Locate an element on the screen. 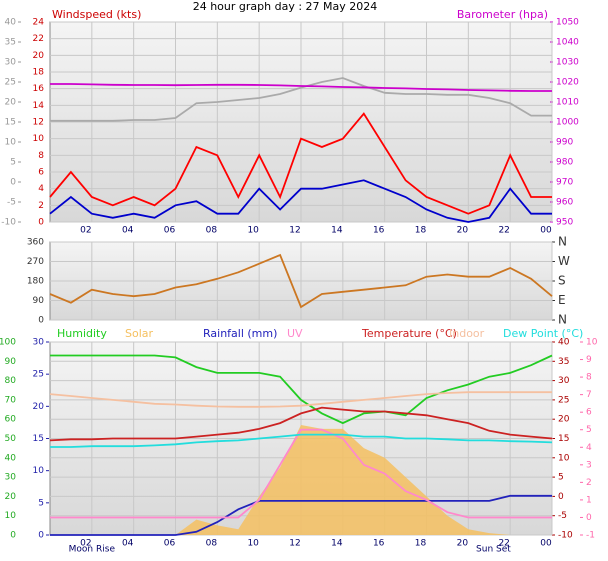  y2-tick-label: 15 is located at coordinates (563, 439).